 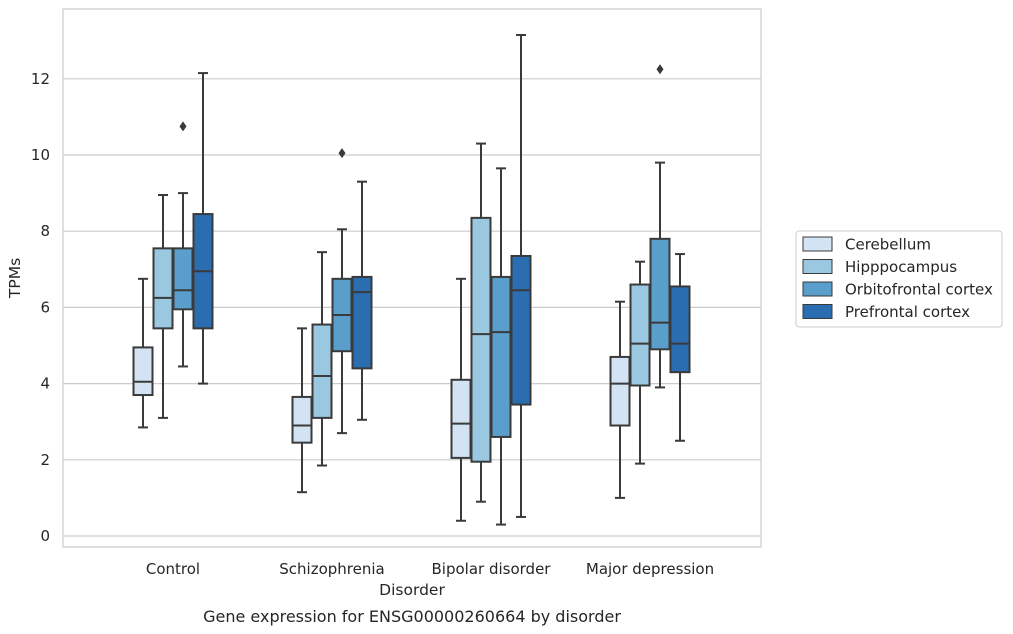 I want to click on legend-label: Cerebellum, so click(x=888, y=245).